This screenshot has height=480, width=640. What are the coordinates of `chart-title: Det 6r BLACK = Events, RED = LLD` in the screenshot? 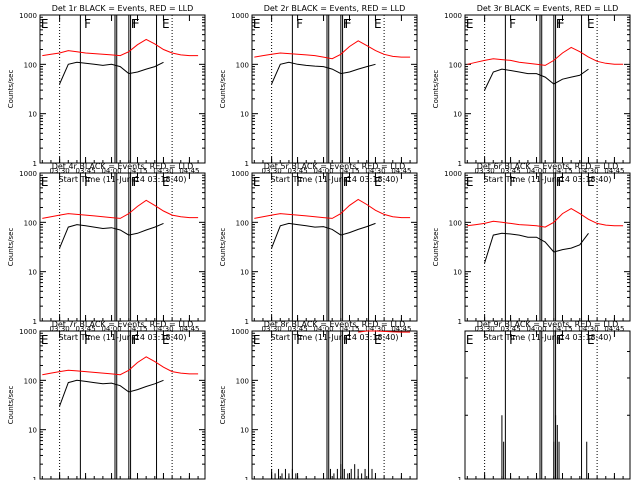 It's located at (548, 166).